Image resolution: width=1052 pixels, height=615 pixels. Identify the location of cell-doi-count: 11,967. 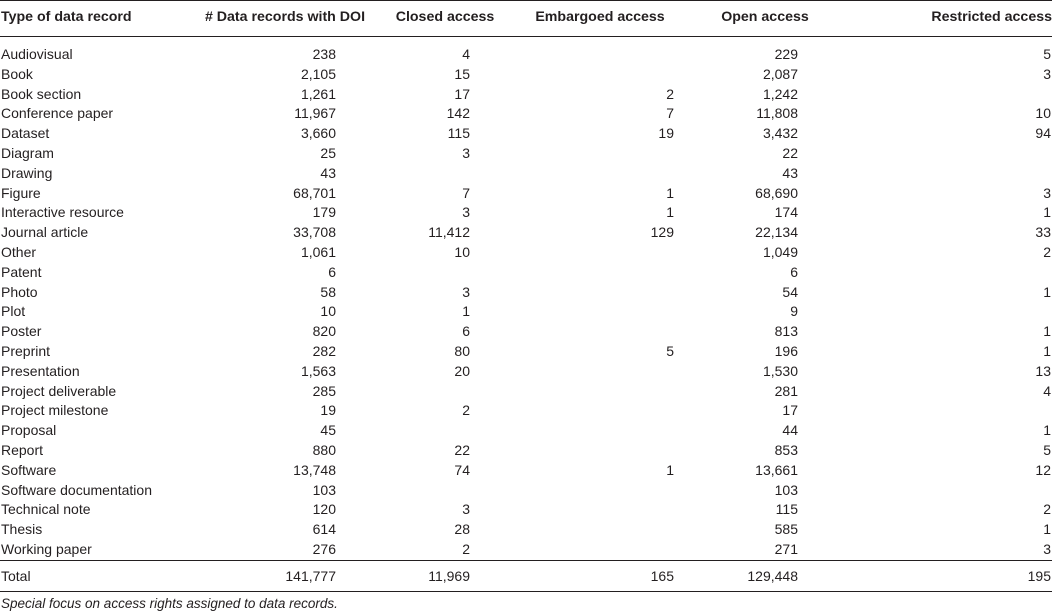
(315, 113).